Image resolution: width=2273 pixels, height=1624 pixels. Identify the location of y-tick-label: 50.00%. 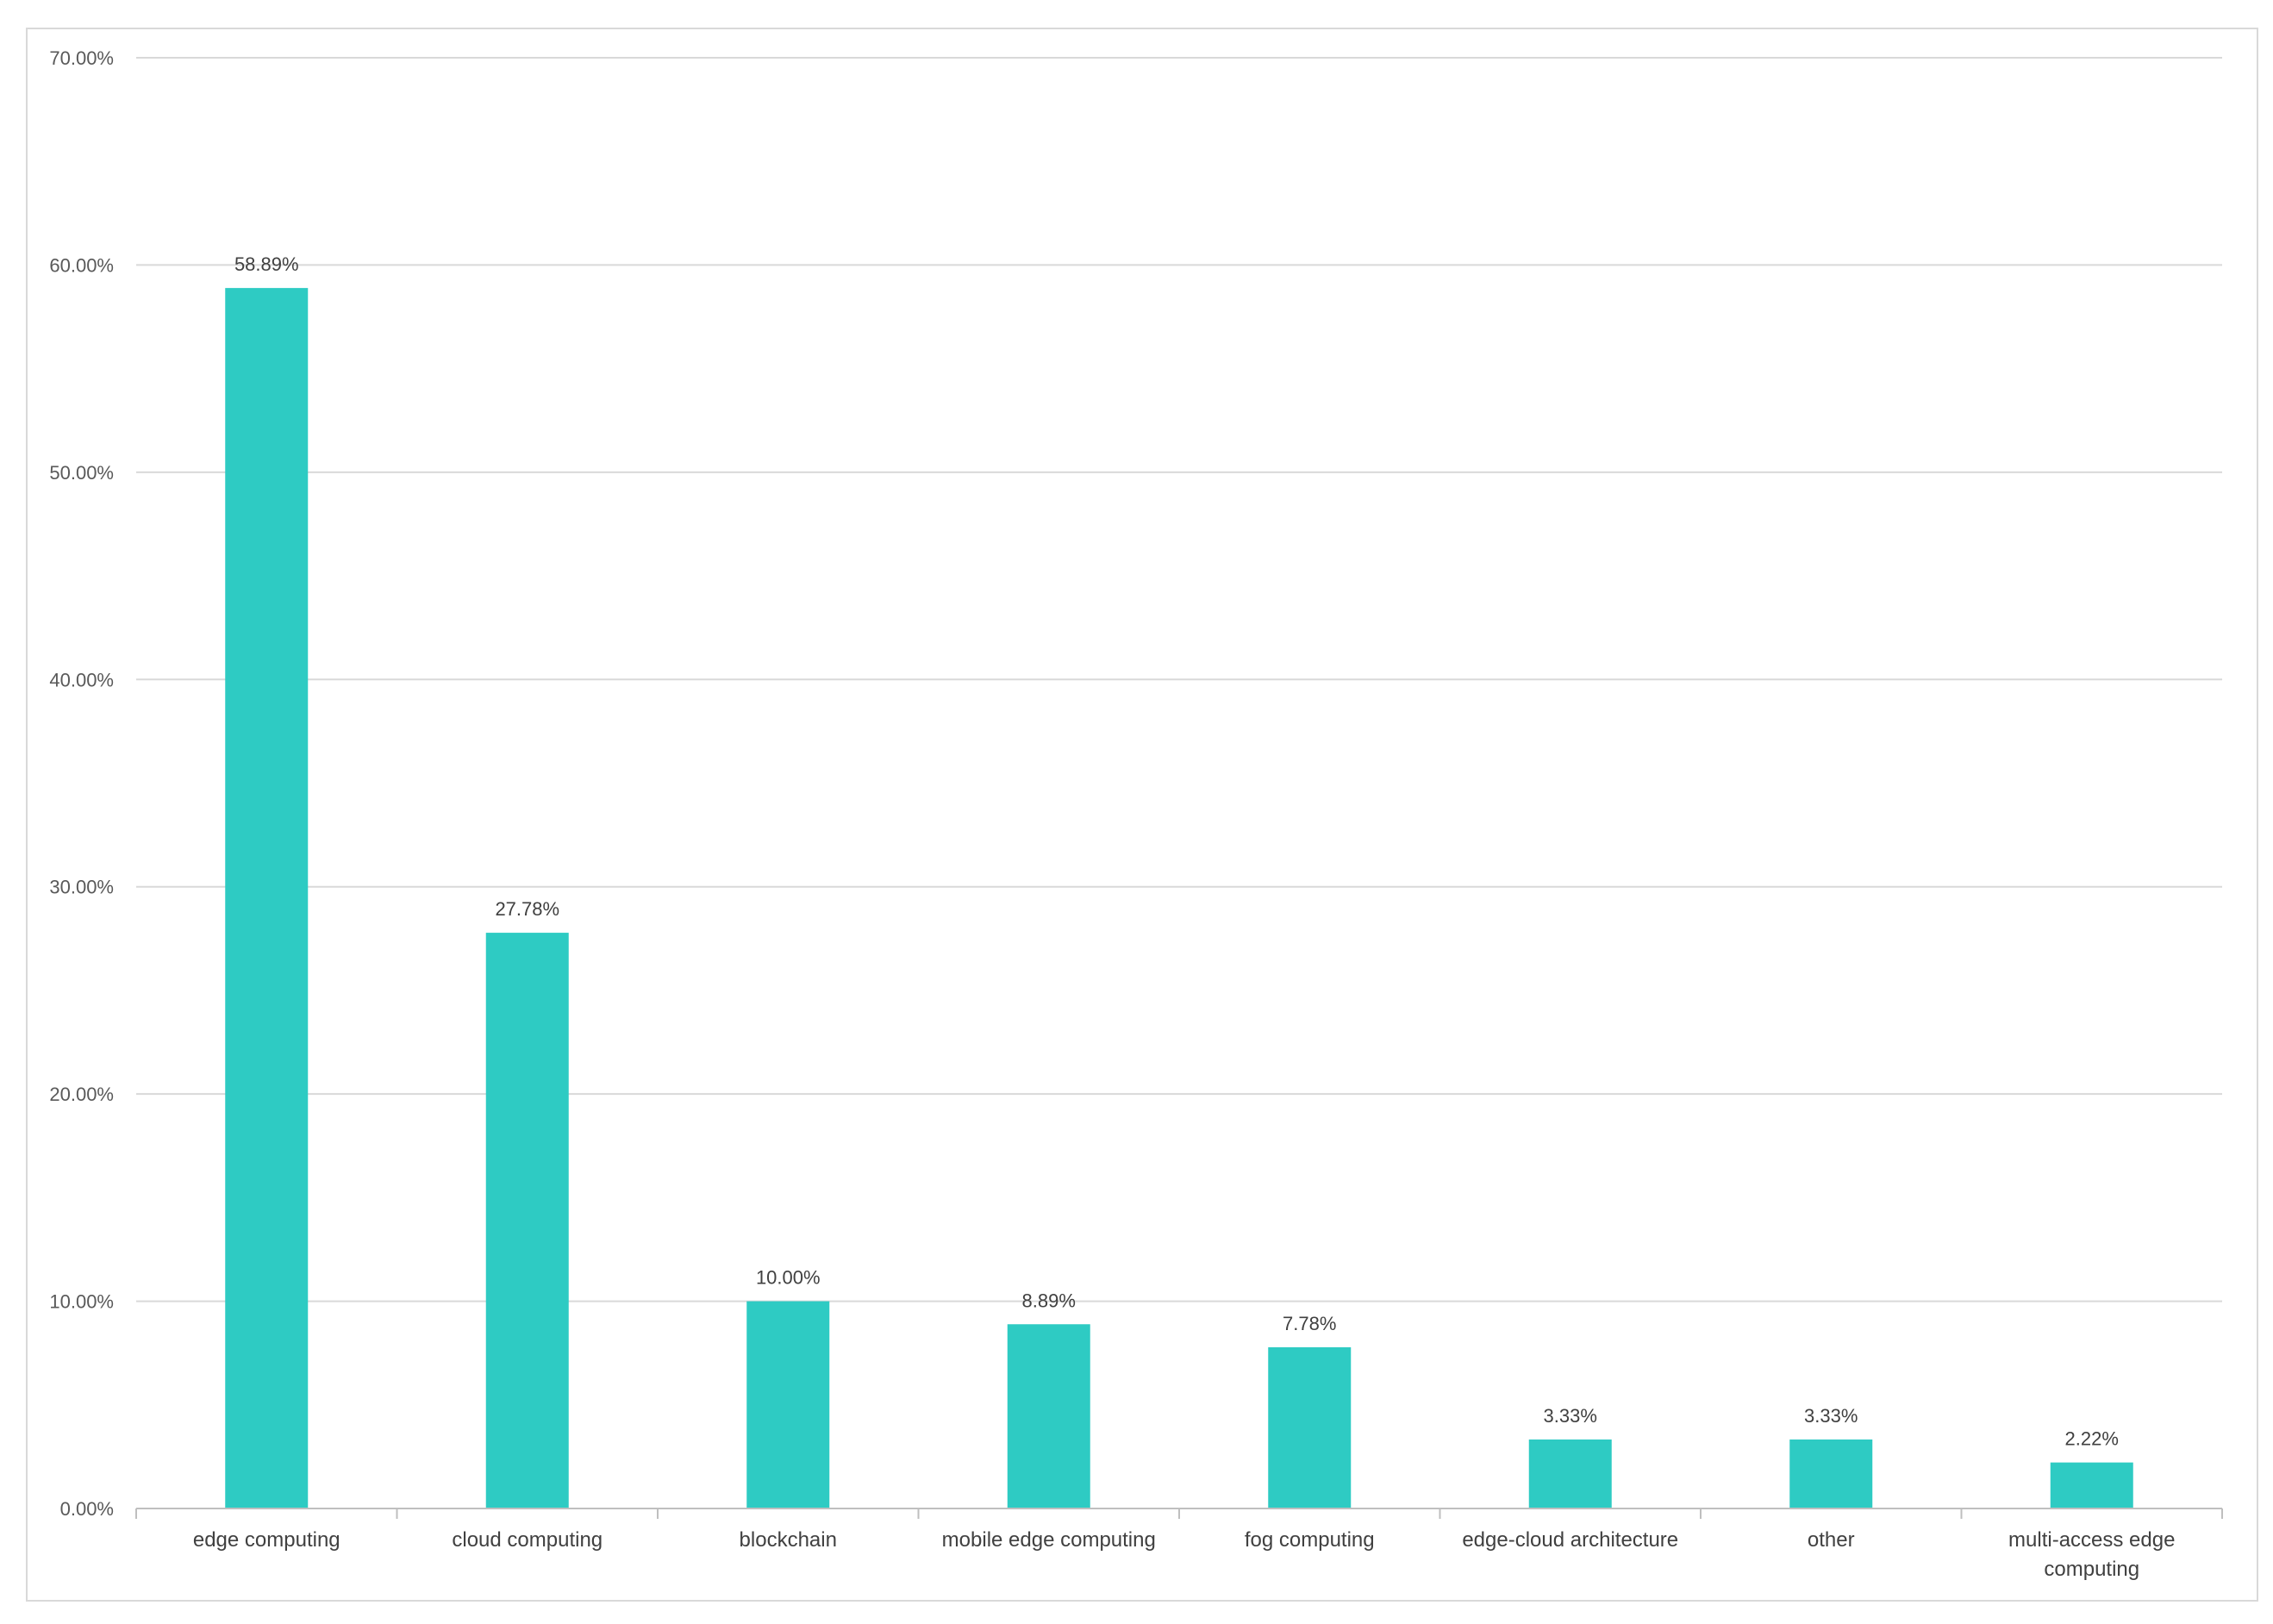
(81, 473).